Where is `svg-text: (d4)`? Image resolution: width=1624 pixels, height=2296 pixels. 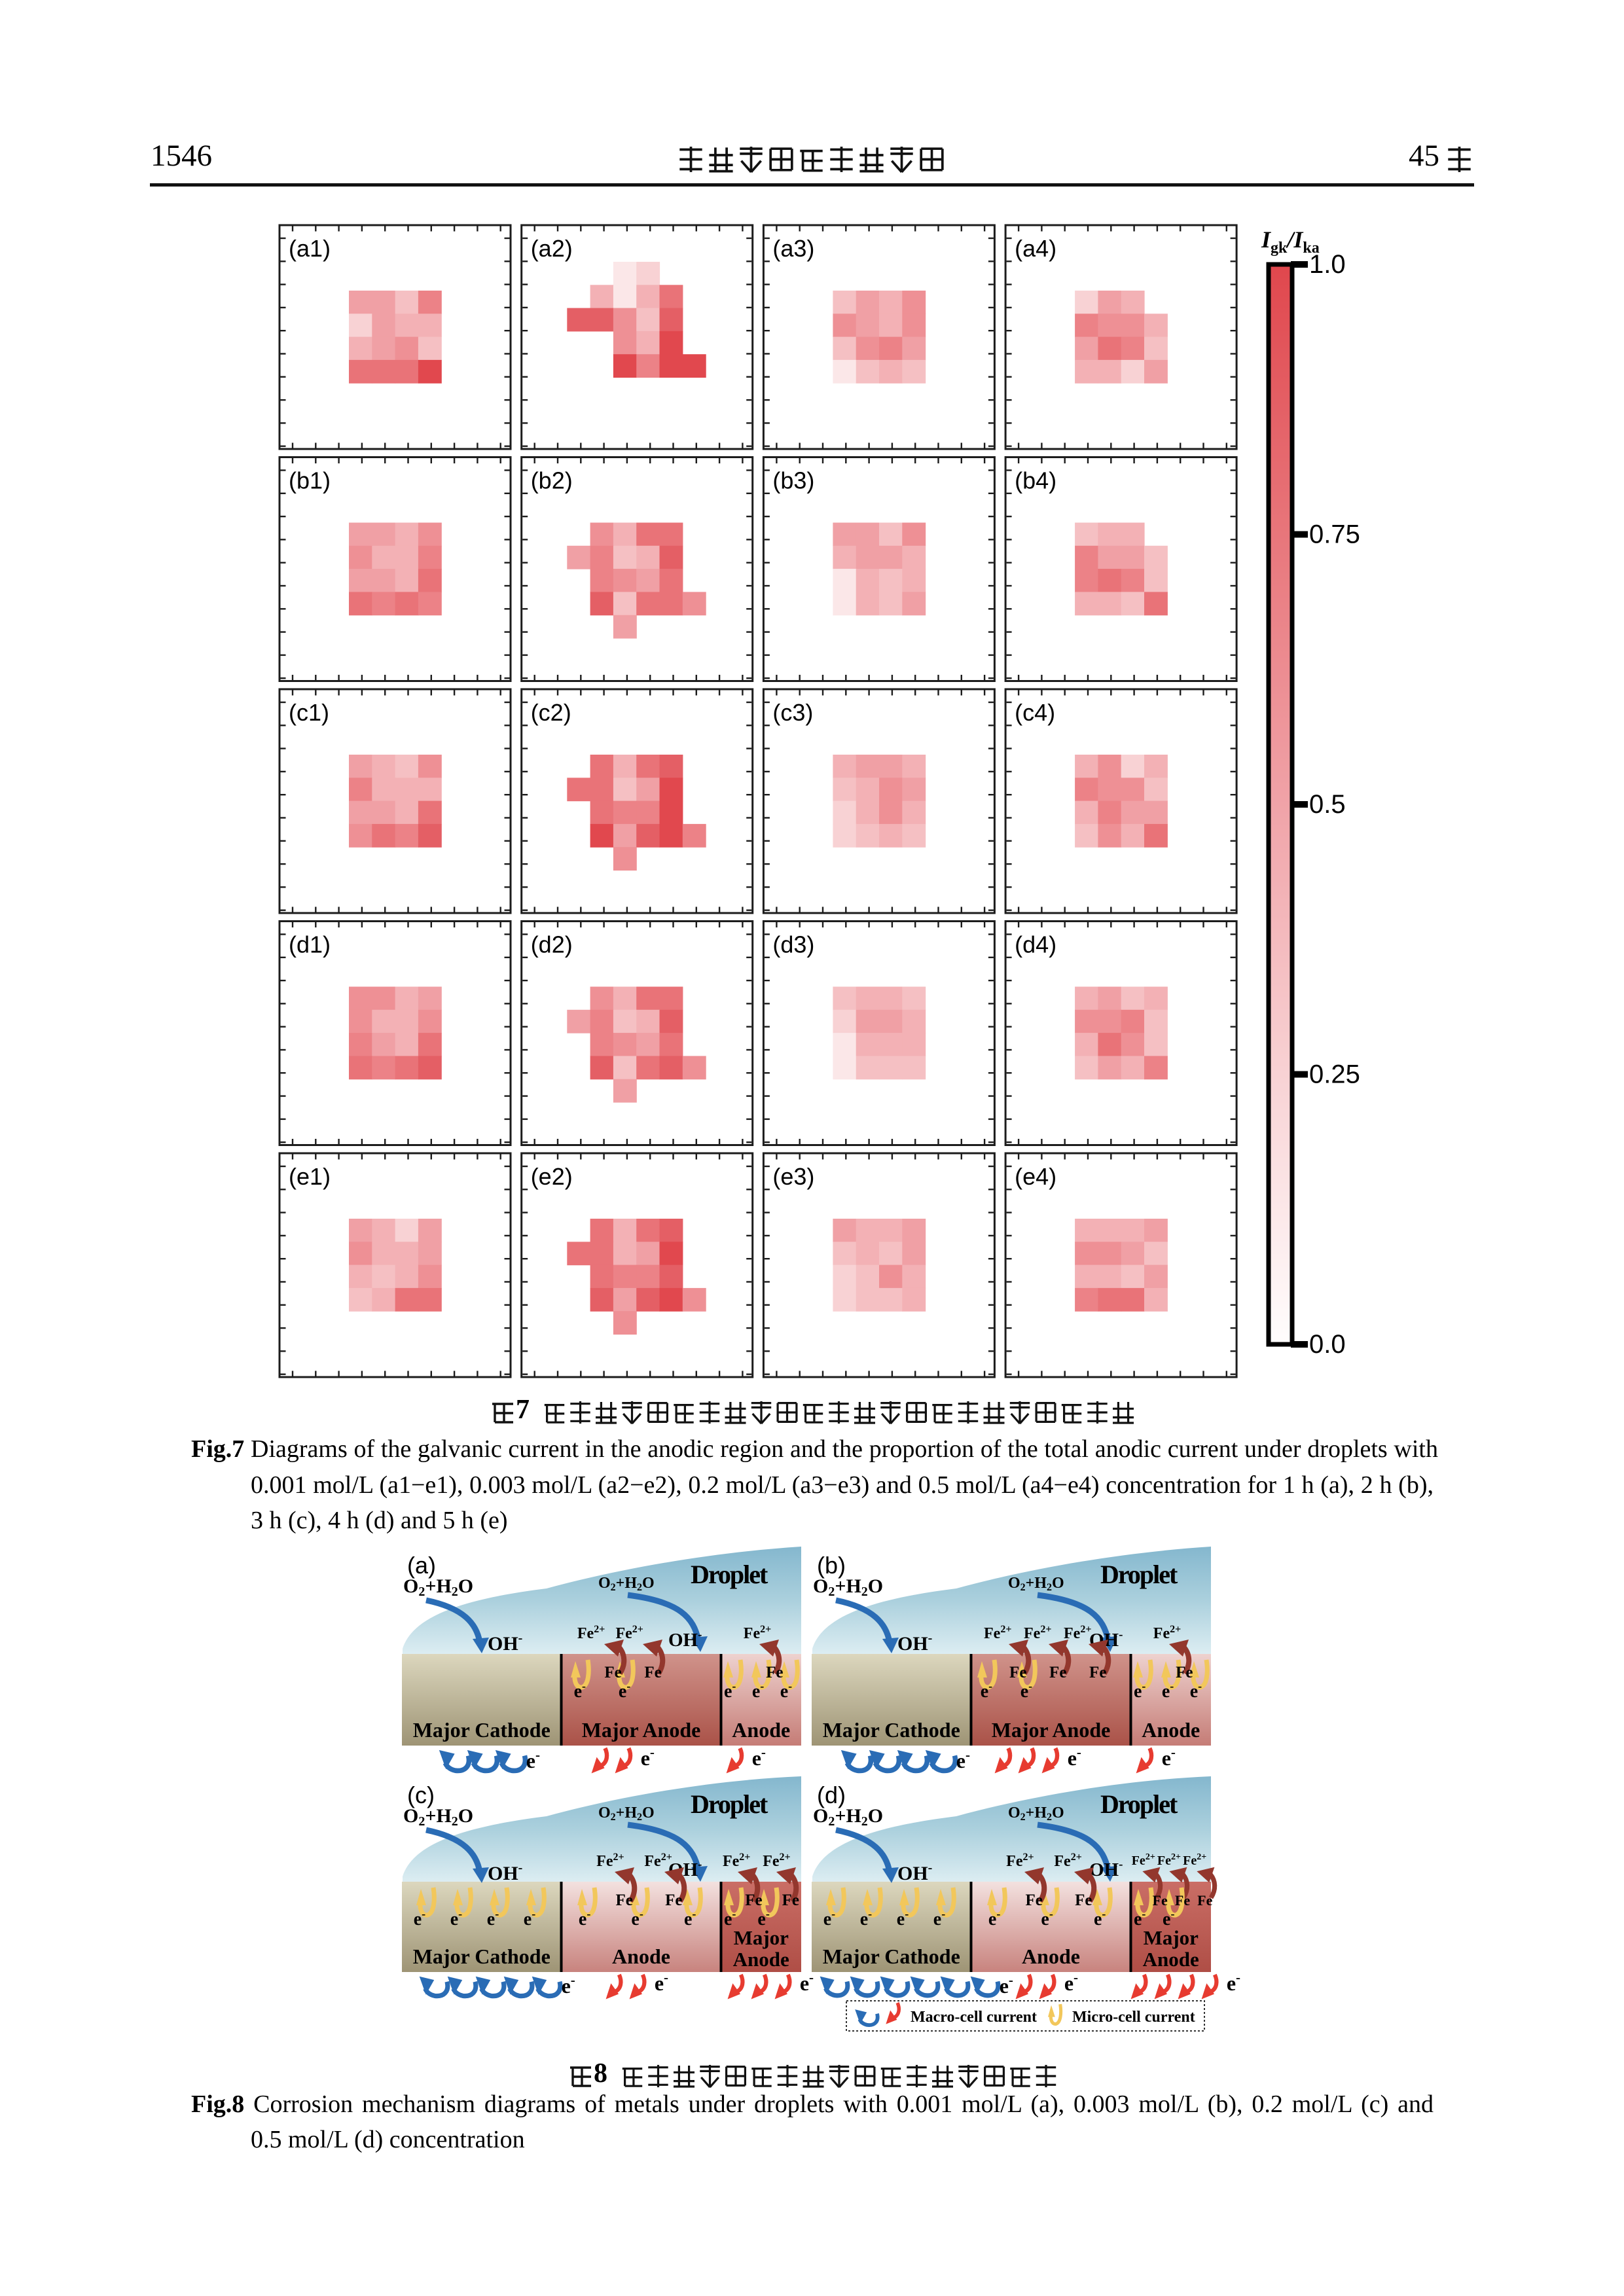
svg-text: (d4) is located at coordinates (1035, 945).